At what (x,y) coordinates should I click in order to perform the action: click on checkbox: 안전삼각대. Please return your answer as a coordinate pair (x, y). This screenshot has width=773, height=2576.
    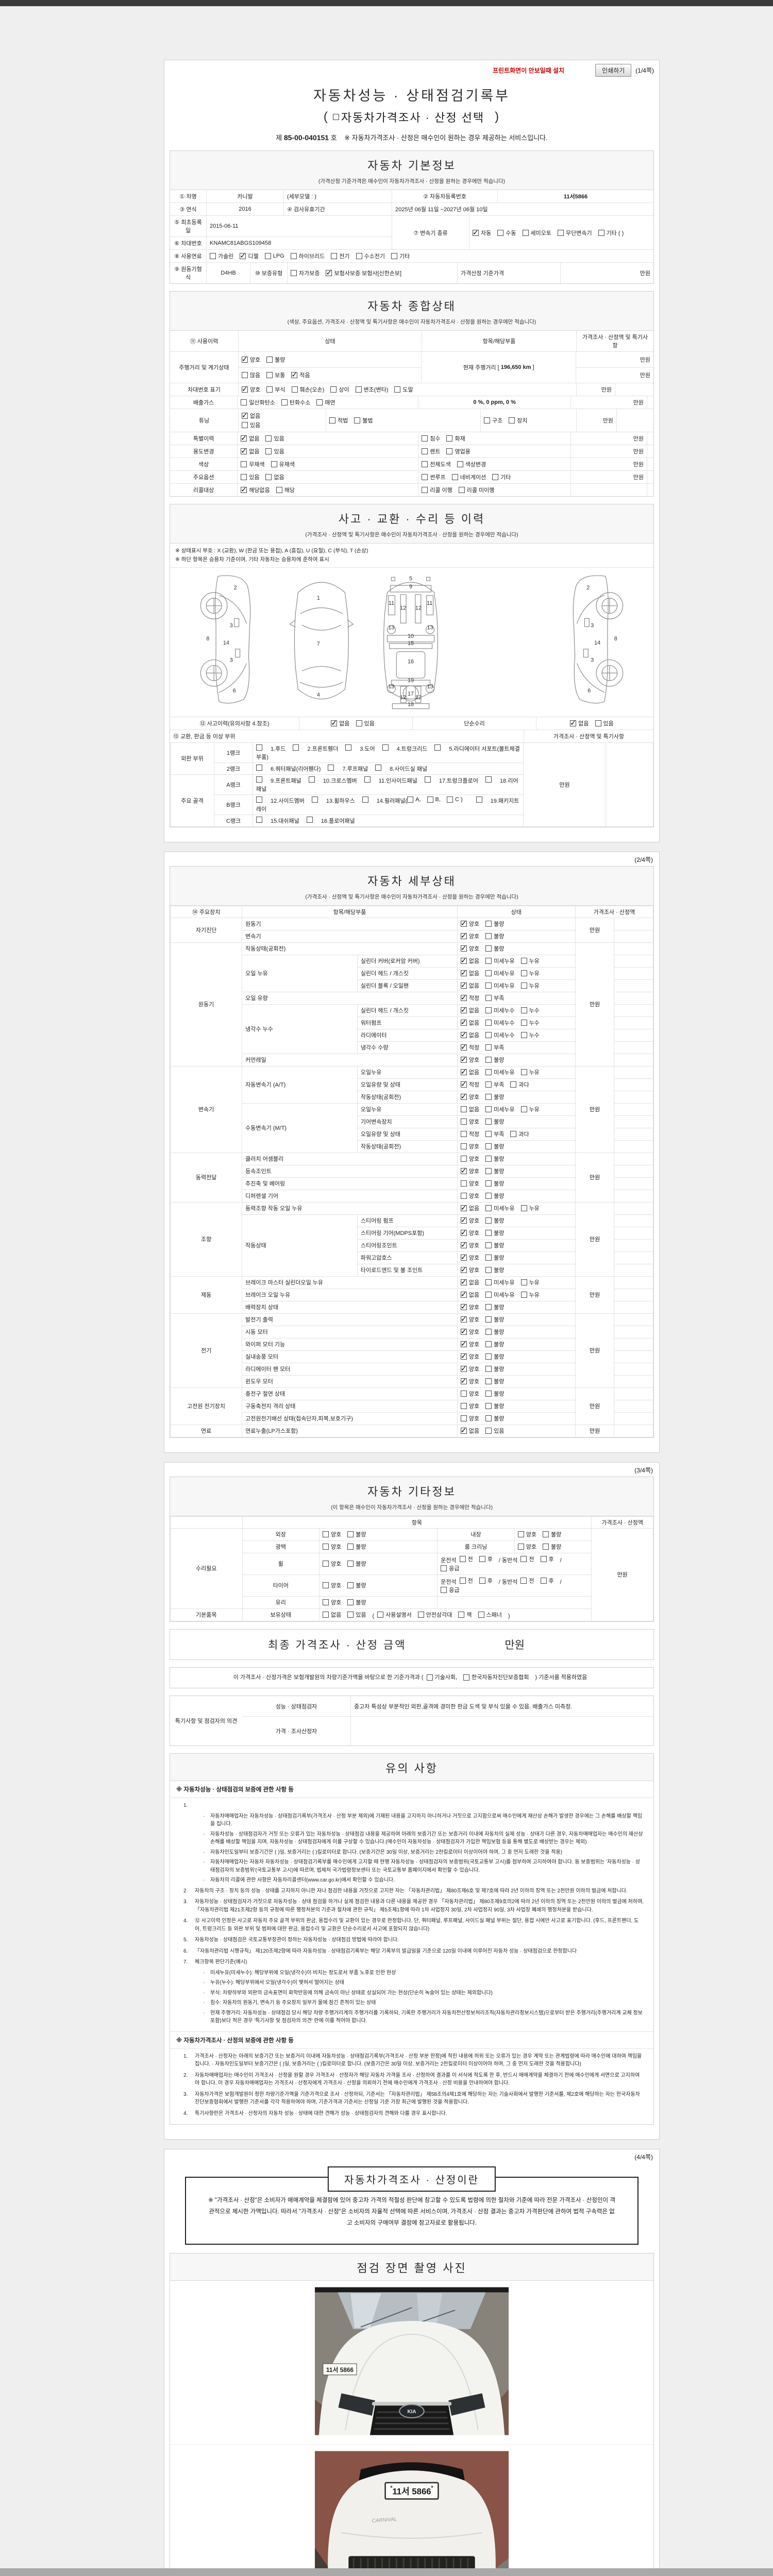
    Looking at the image, I should click on (434, 1615).